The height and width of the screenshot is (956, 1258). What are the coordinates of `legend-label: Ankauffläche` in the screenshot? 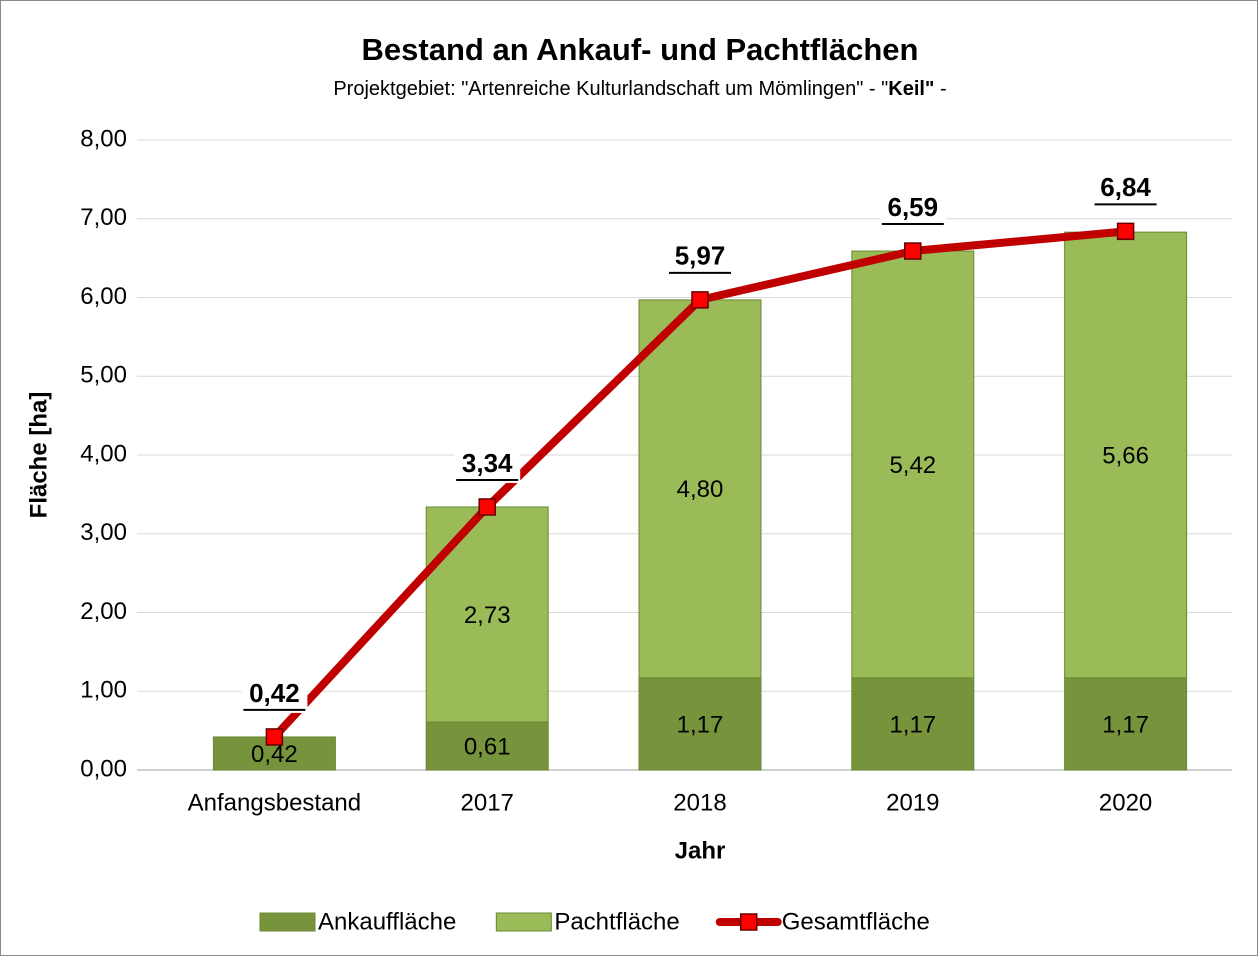 It's located at (387, 921).